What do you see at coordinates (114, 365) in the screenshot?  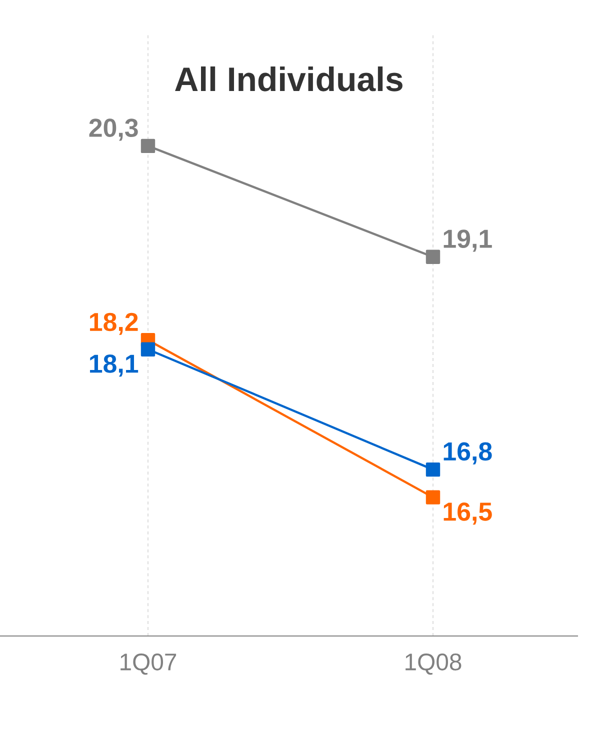 I see `data-label: 18,1` at bounding box center [114, 365].